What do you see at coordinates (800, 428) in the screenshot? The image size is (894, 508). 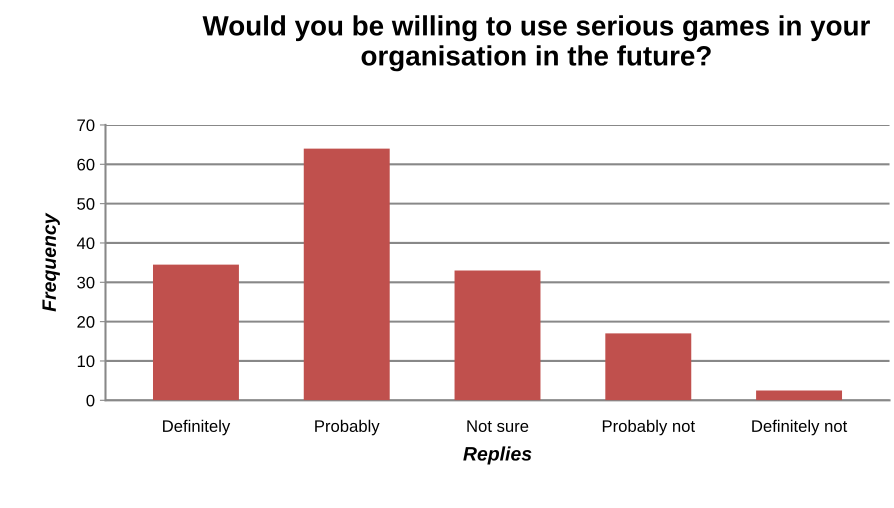 I see `x-tick-label: Definitely not` at bounding box center [800, 428].